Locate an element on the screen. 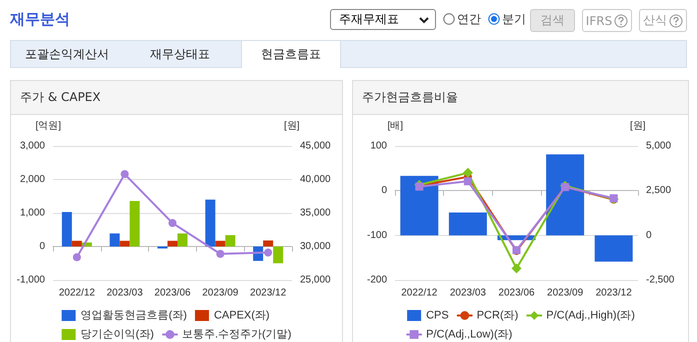 The height and width of the screenshot is (342, 697). legend-label: 당기순이익(좌) is located at coordinates (117, 334).